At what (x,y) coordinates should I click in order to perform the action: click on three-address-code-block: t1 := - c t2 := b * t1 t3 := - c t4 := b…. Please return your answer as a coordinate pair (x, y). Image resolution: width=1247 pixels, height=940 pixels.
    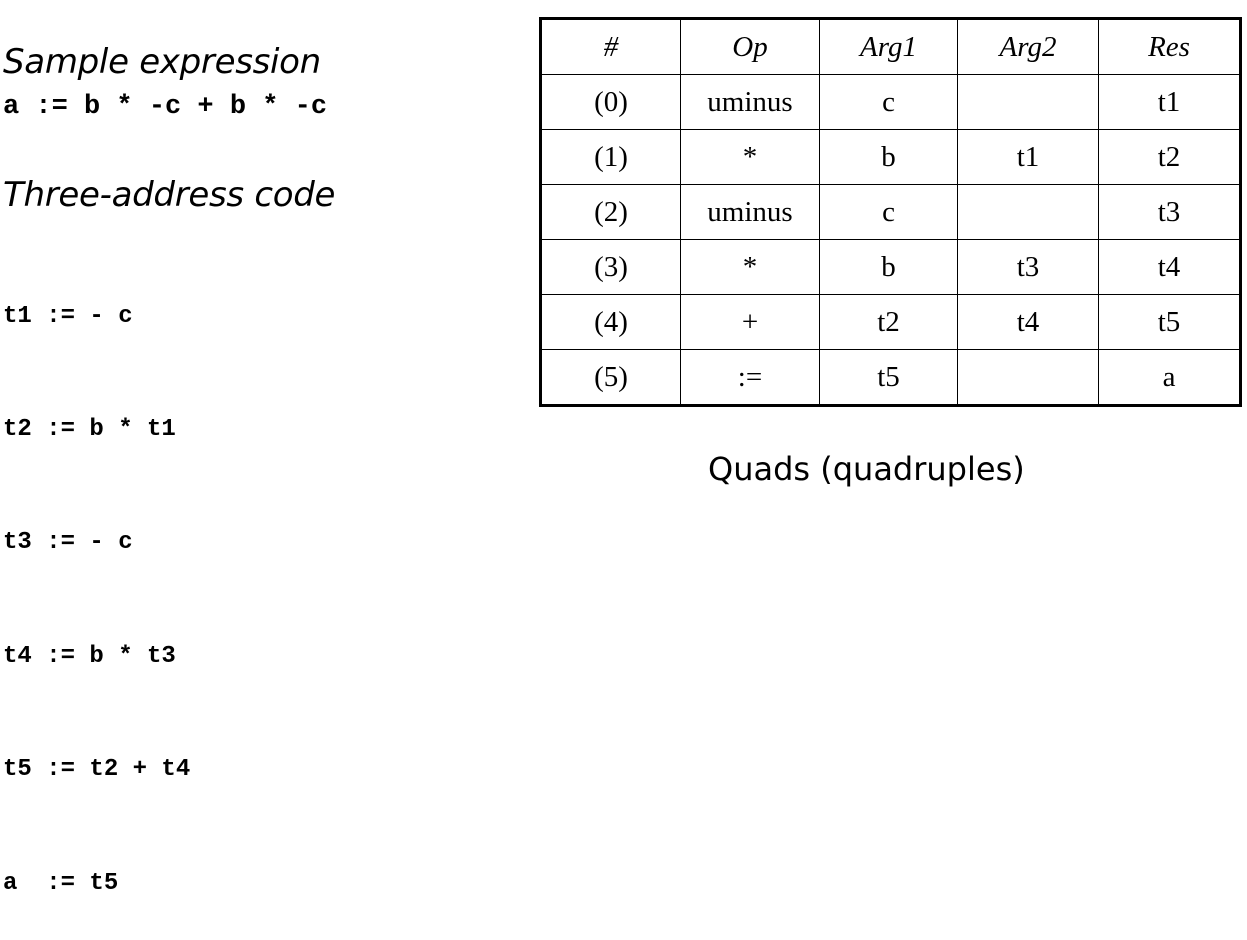
    Looking at the image, I should click on (96, 581).